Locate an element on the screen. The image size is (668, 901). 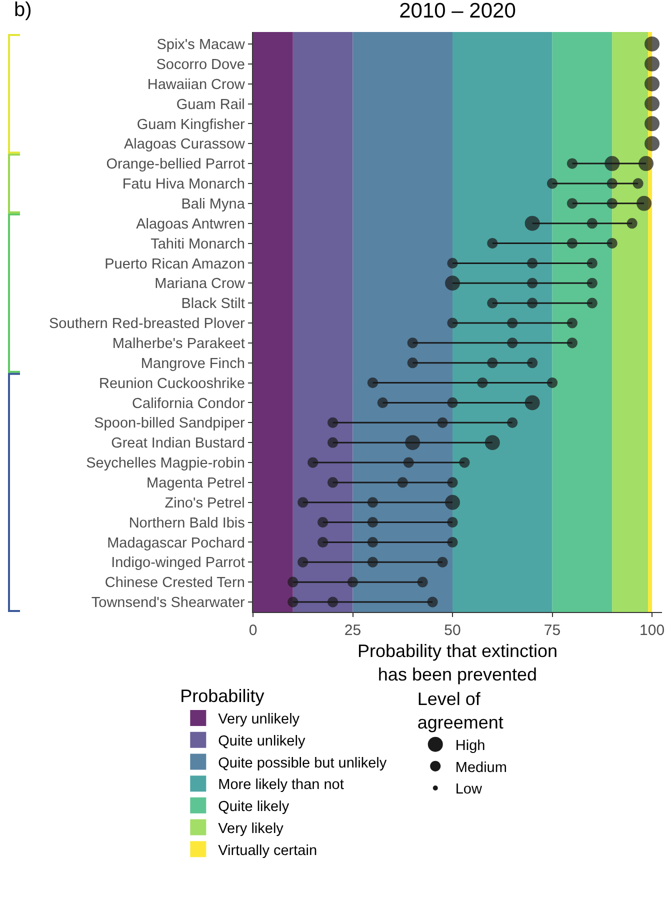
x-tick-label: 50 is located at coordinates (452, 631).